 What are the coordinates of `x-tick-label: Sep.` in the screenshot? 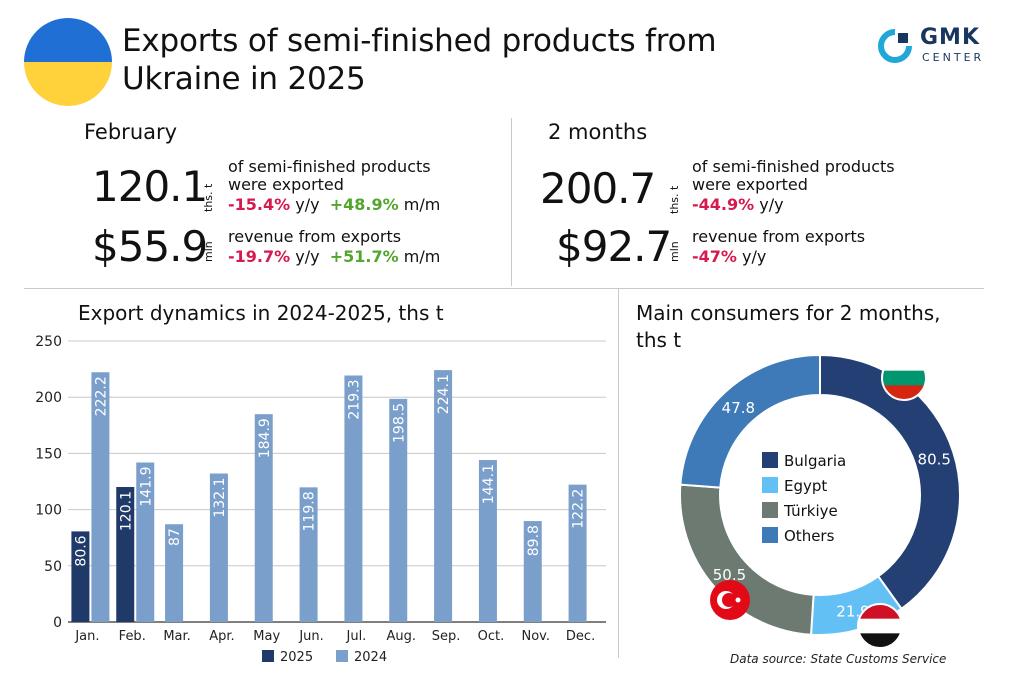 It's located at (446, 636).